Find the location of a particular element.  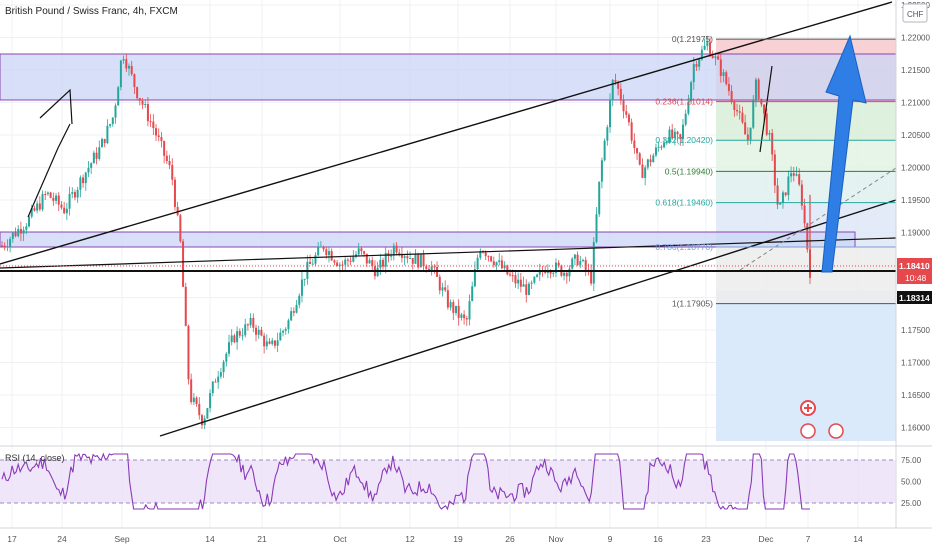

line-price-tag: 1.18314 is located at coordinates (914, 297).